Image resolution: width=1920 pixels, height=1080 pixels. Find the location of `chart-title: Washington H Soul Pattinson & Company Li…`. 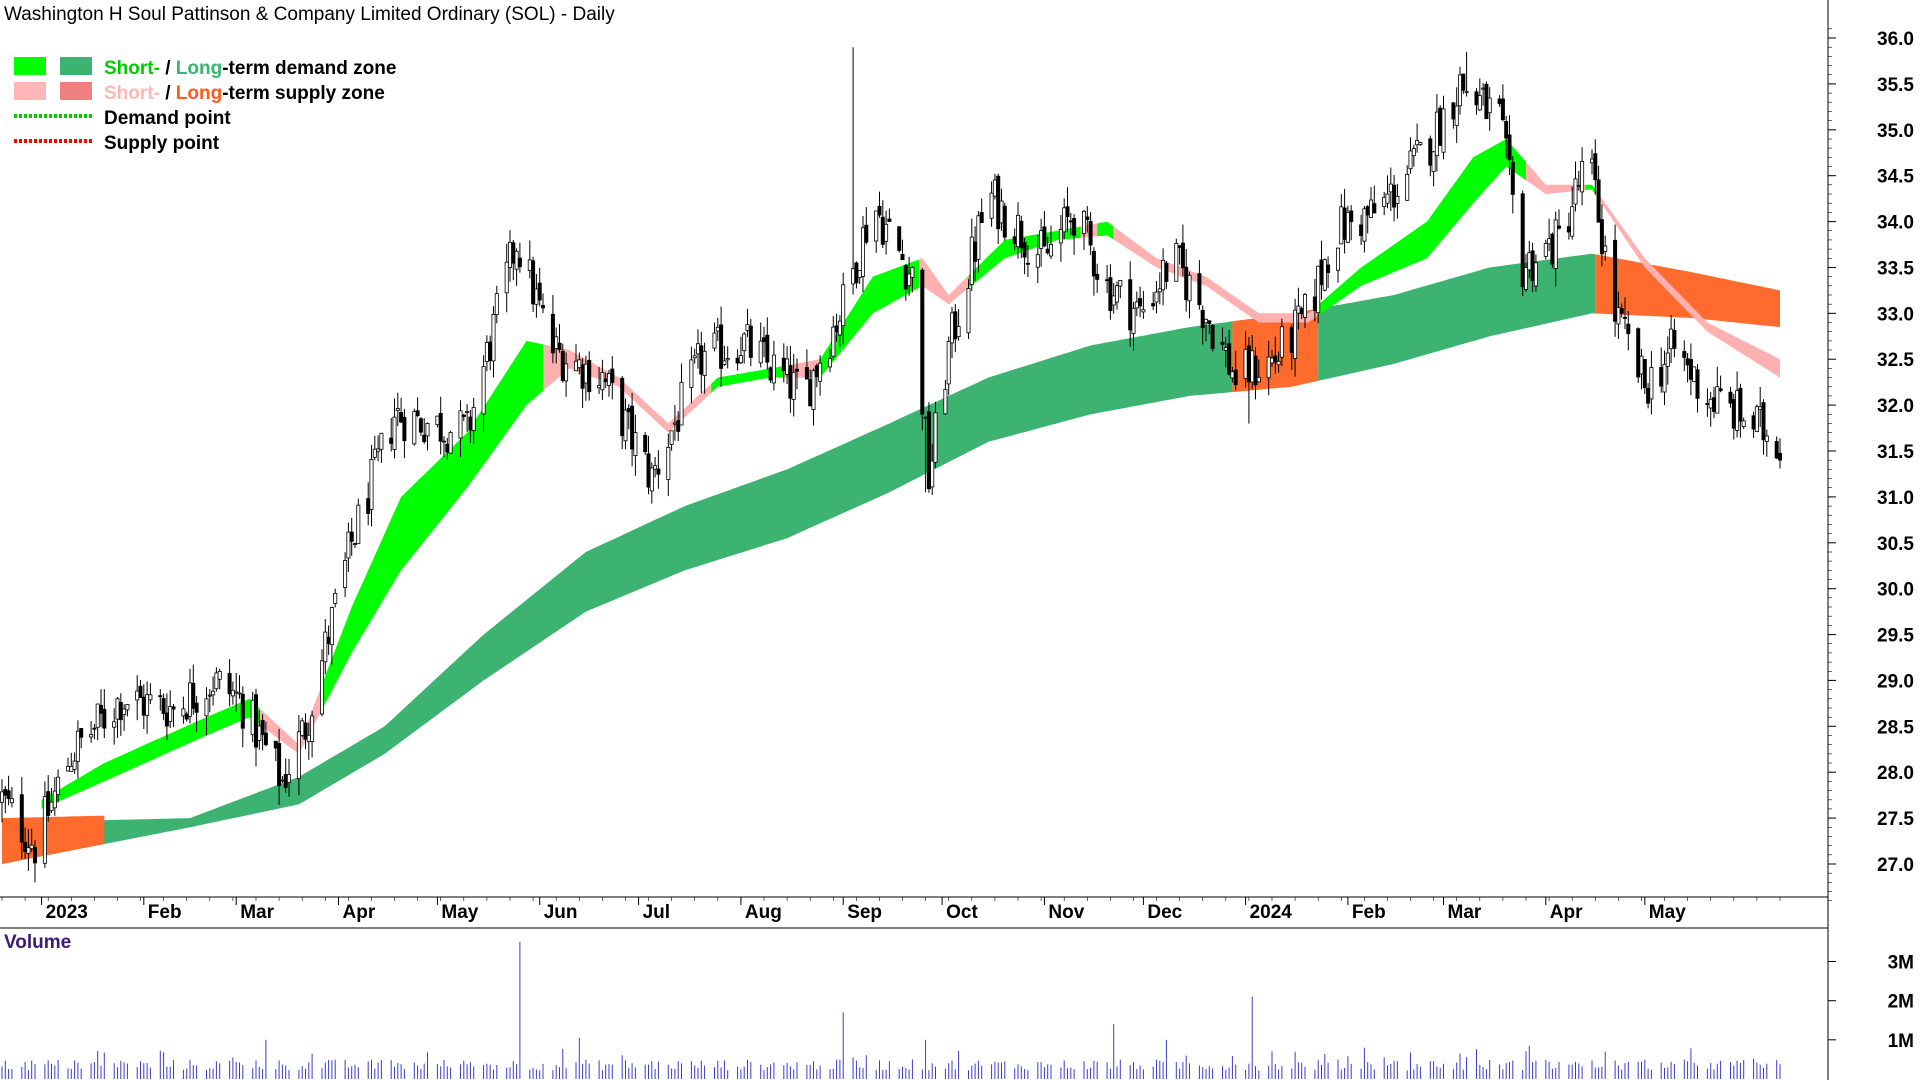

chart-title: Washington H Soul Pattinson & Company Li… is located at coordinates (309, 14).